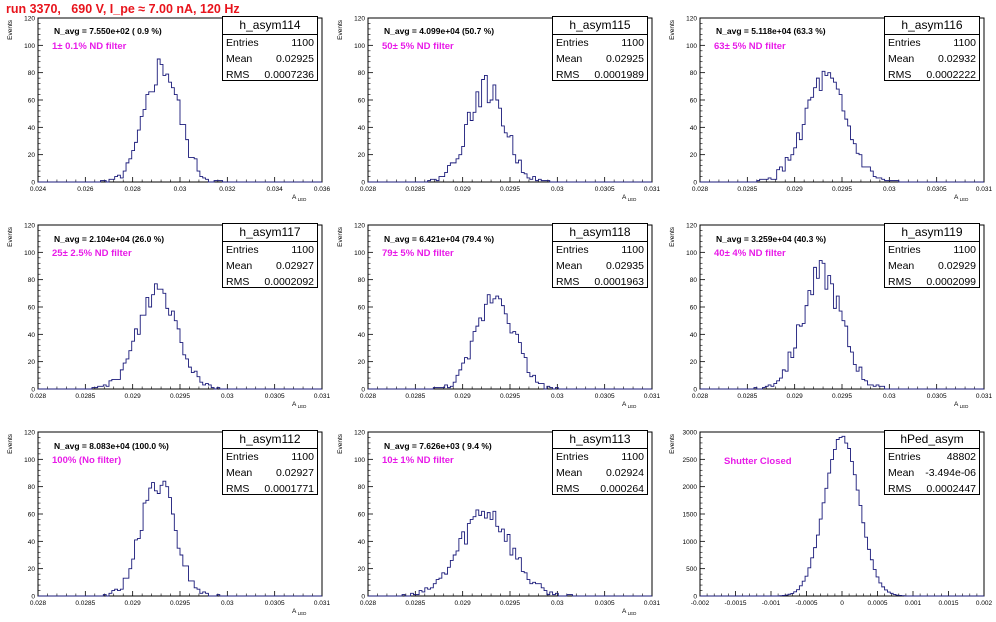 This screenshot has width=996, height=622. Describe the element at coordinates (806, 603) in the screenshot. I see `x-tick-label: -0.0005` at that location.